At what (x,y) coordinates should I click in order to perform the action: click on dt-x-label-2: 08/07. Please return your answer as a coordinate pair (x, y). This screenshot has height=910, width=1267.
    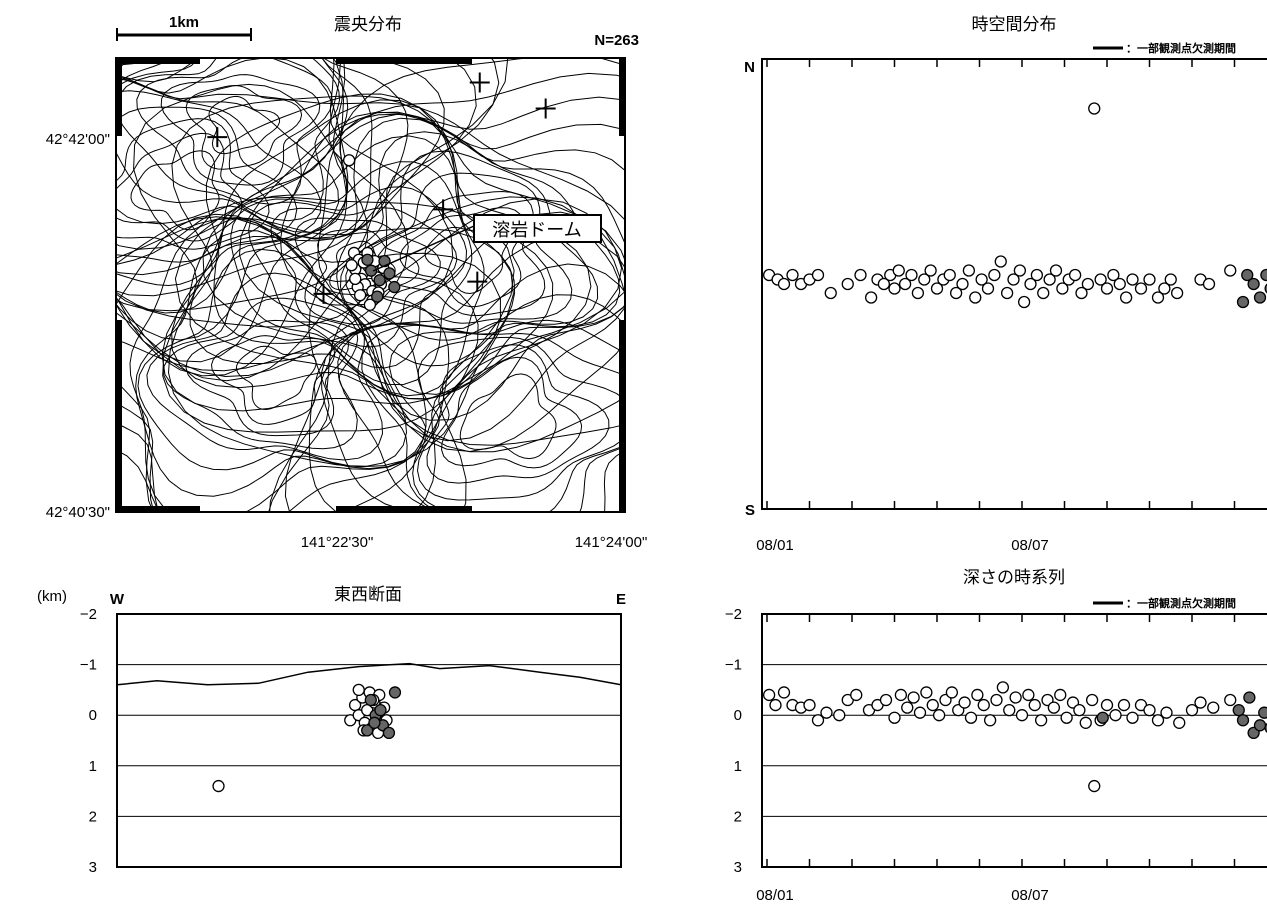
    Looking at the image, I should click on (1030, 895).